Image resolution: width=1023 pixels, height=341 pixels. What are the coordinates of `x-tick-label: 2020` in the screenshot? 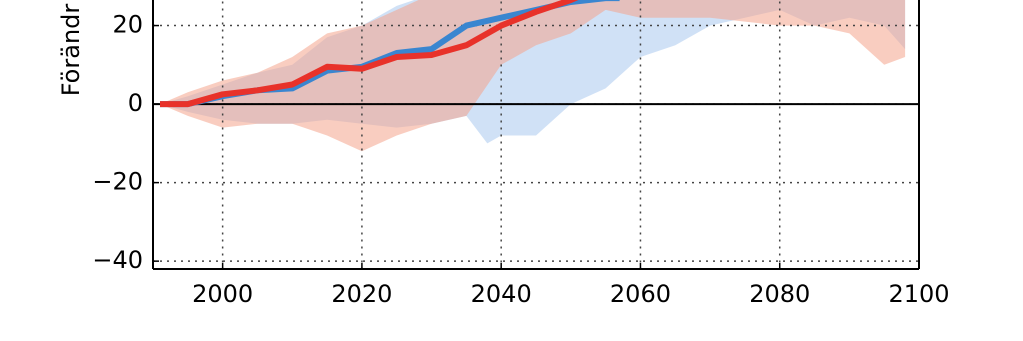 It's located at (361, 294).